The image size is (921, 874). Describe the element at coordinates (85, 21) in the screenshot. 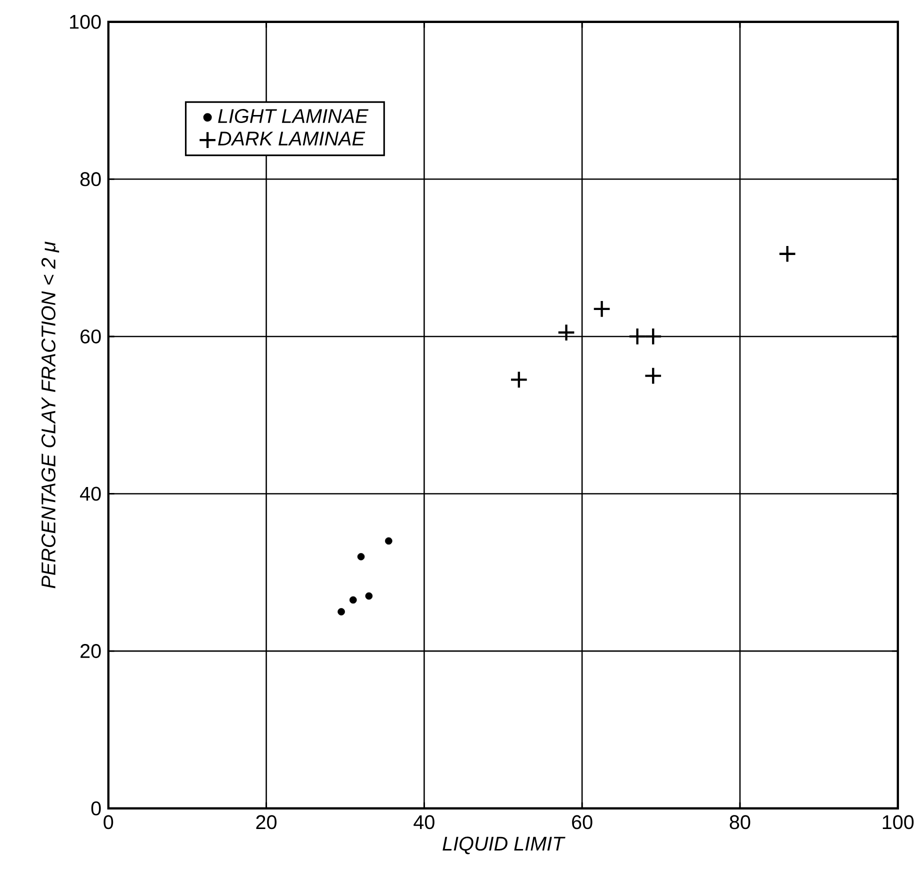

I see `y-tick-label: 100` at that location.